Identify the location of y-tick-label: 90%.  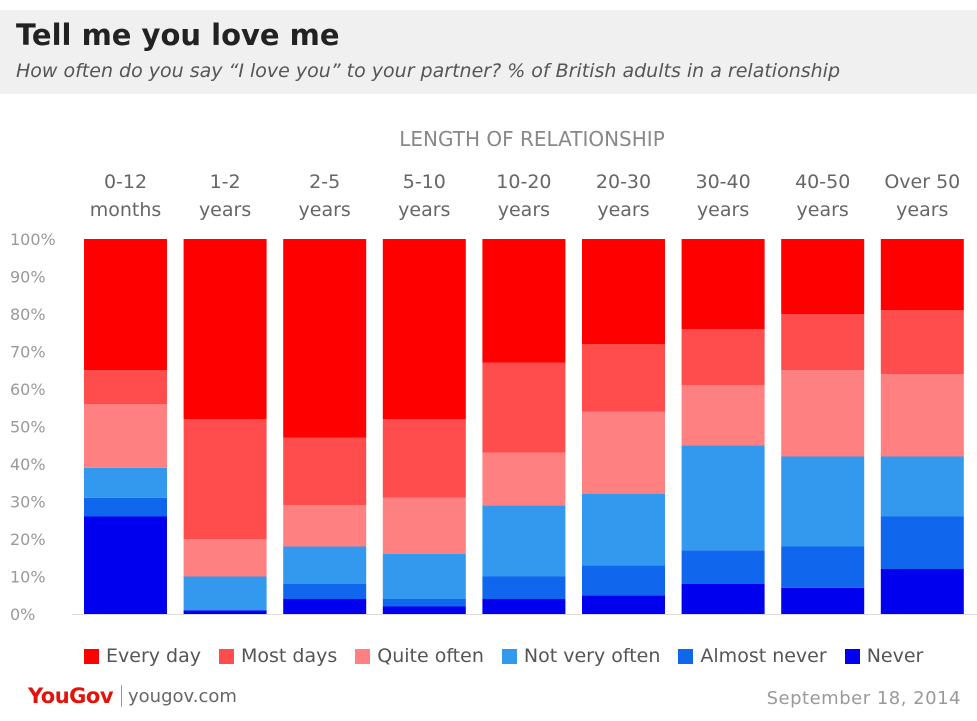
(28, 277).